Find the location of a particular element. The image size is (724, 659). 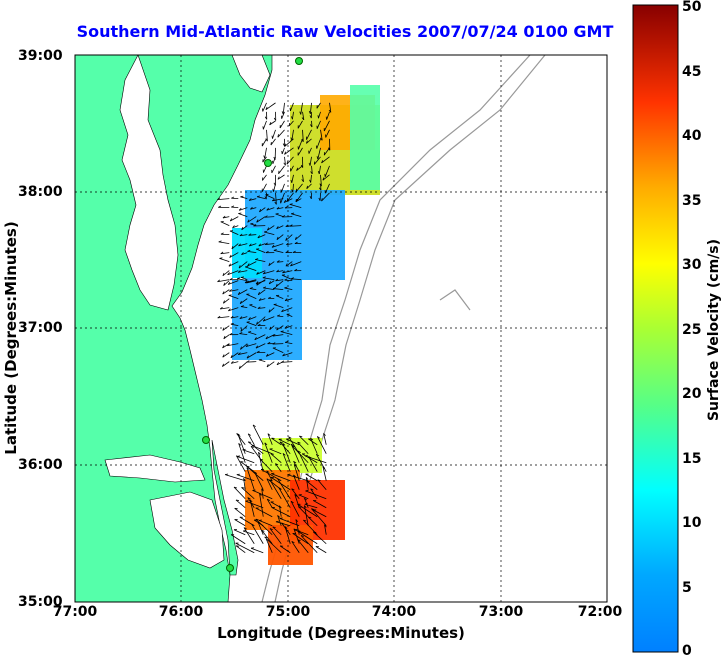

colorbar-tick-label: 40 is located at coordinates (692, 136).